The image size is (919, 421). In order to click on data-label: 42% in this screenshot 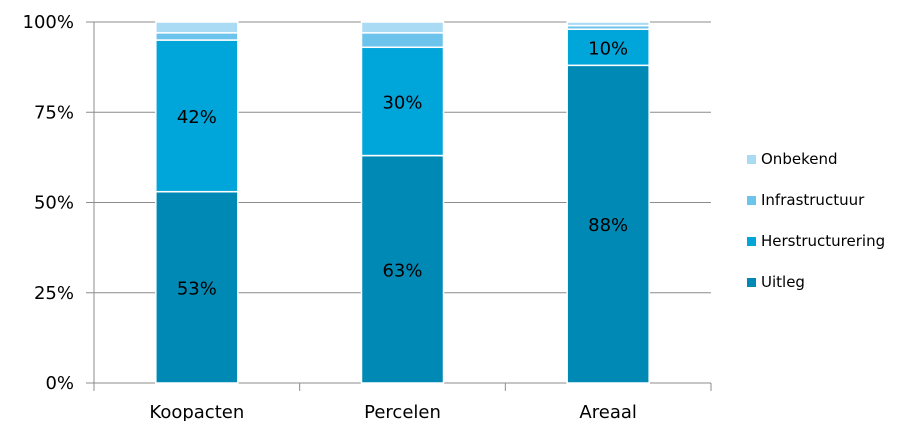, I will do `click(197, 117)`.